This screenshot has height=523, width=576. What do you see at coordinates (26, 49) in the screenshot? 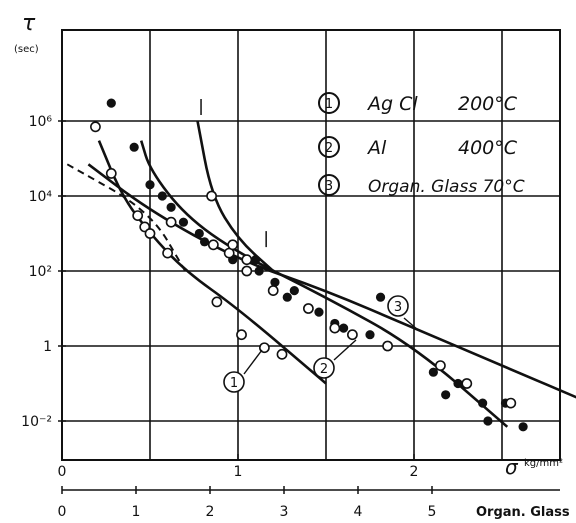
I see `y-axis-unit: (sec)` at bounding box center [26, 49].